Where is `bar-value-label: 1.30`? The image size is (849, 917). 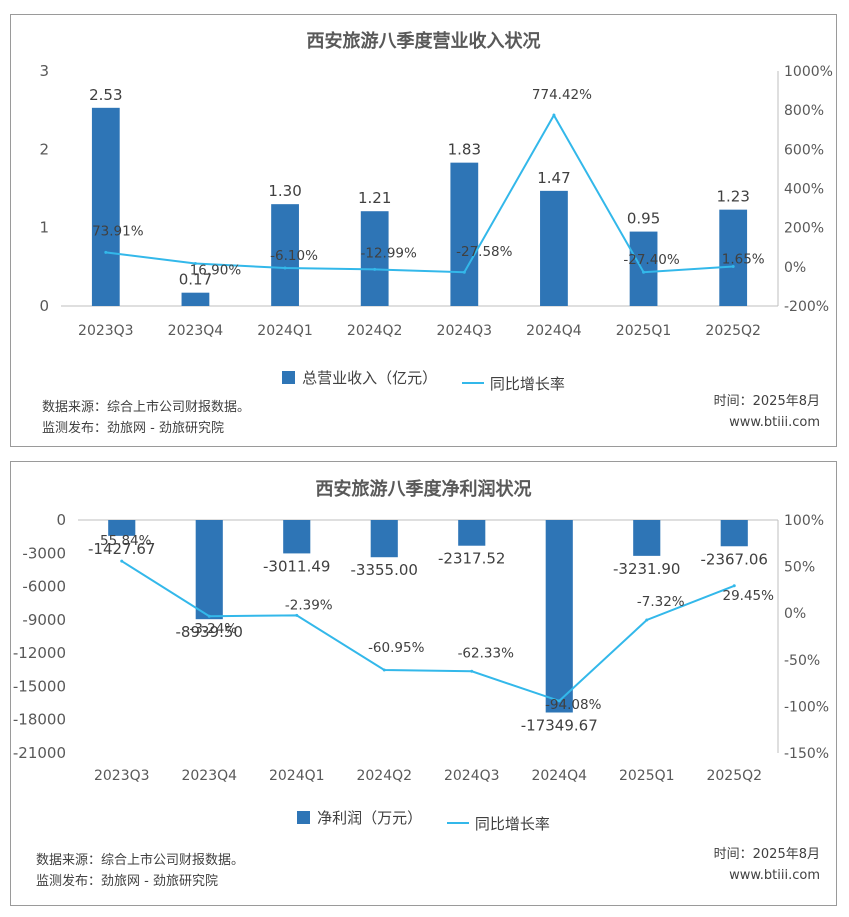 bar-value-label: 1.30 is located at coordinates (284, 191).